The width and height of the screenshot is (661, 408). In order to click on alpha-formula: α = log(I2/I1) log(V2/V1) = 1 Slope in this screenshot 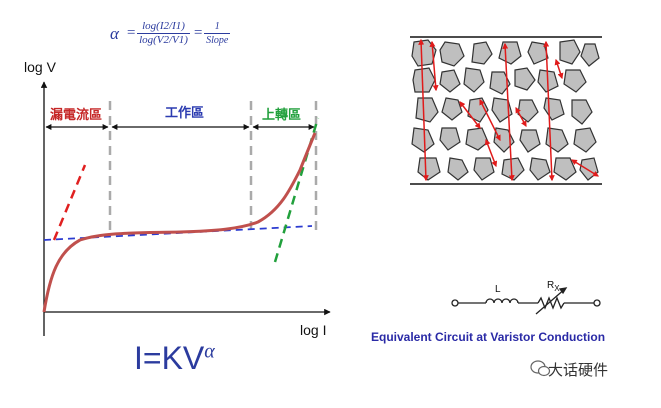, I will do `click(170, 33)`.